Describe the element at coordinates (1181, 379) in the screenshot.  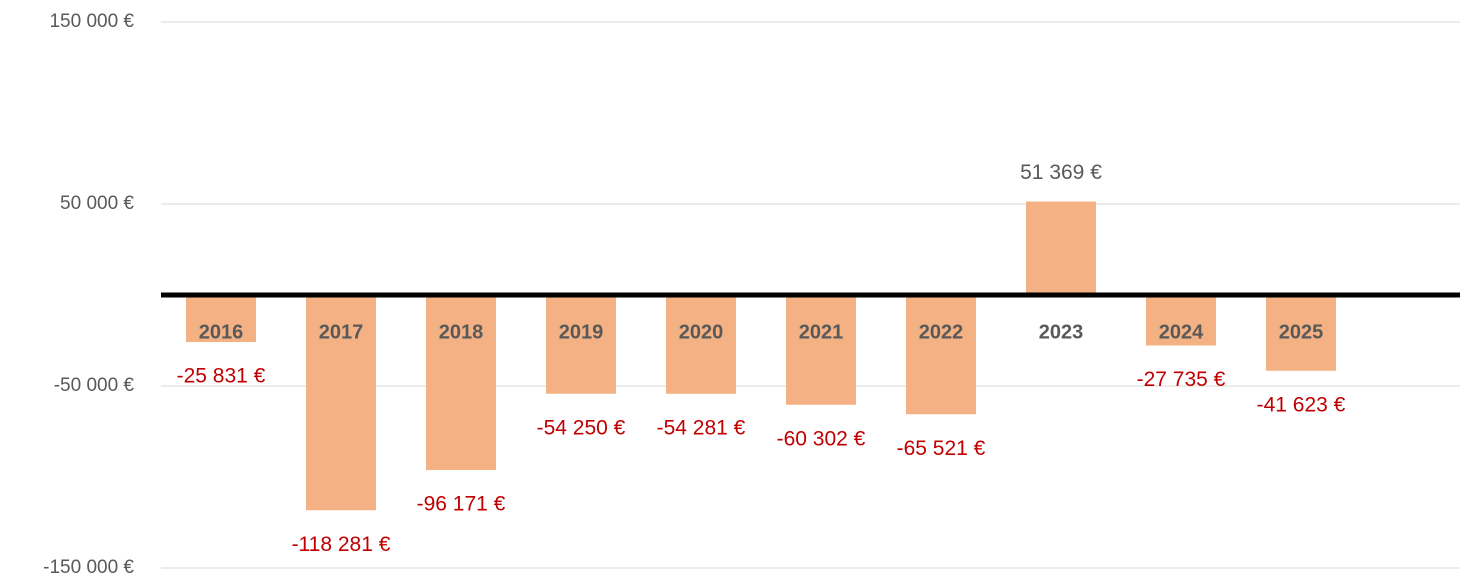
I see `value-label: -27 735 €` at that location.